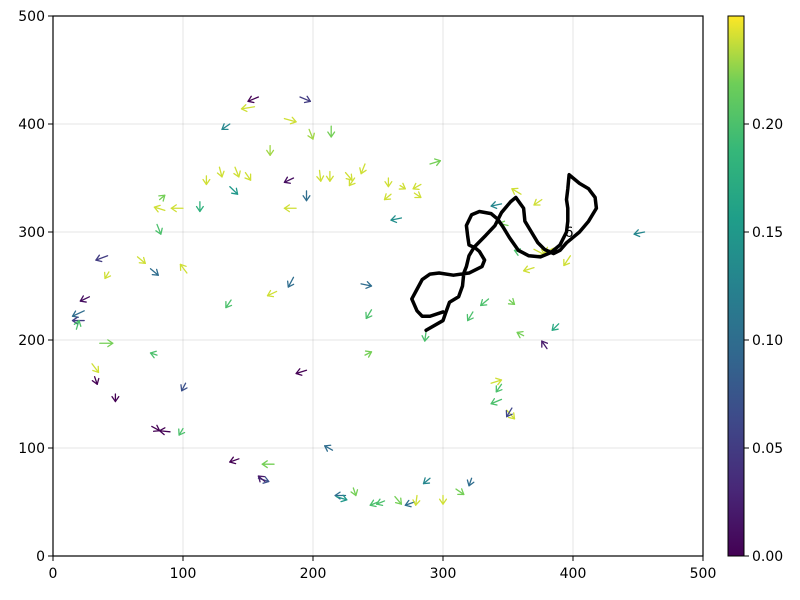  I want to click on trajectory-line, so click(504, 253).